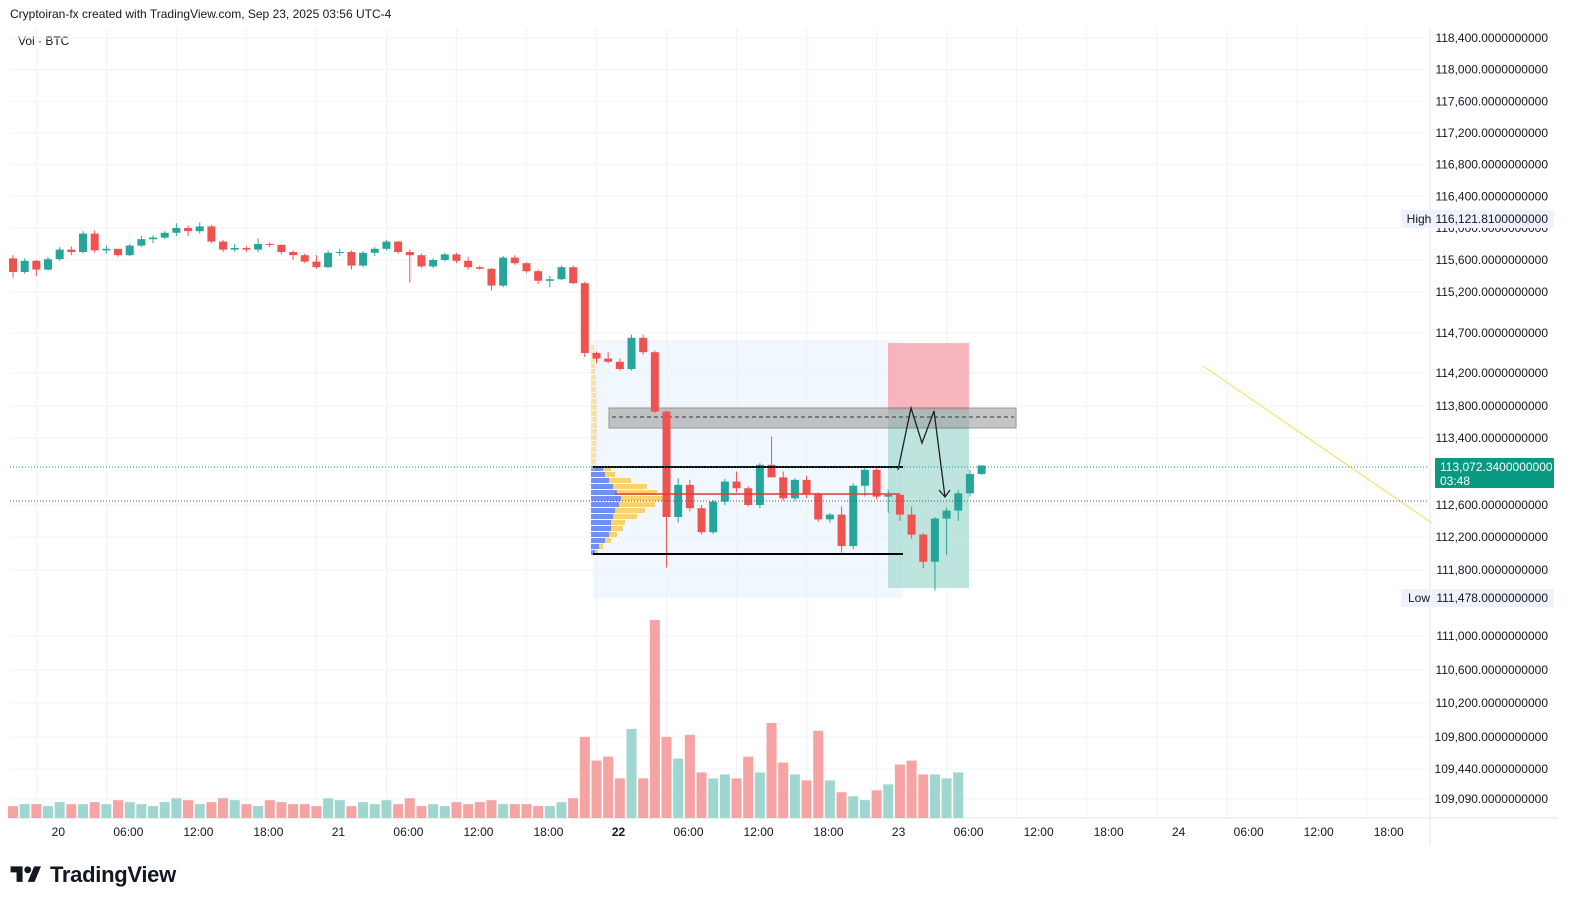 The height and width of the screenshot is (917, 1589). I want to click on price-tick-label: 117,600.0000000000, so click(1491, 101).